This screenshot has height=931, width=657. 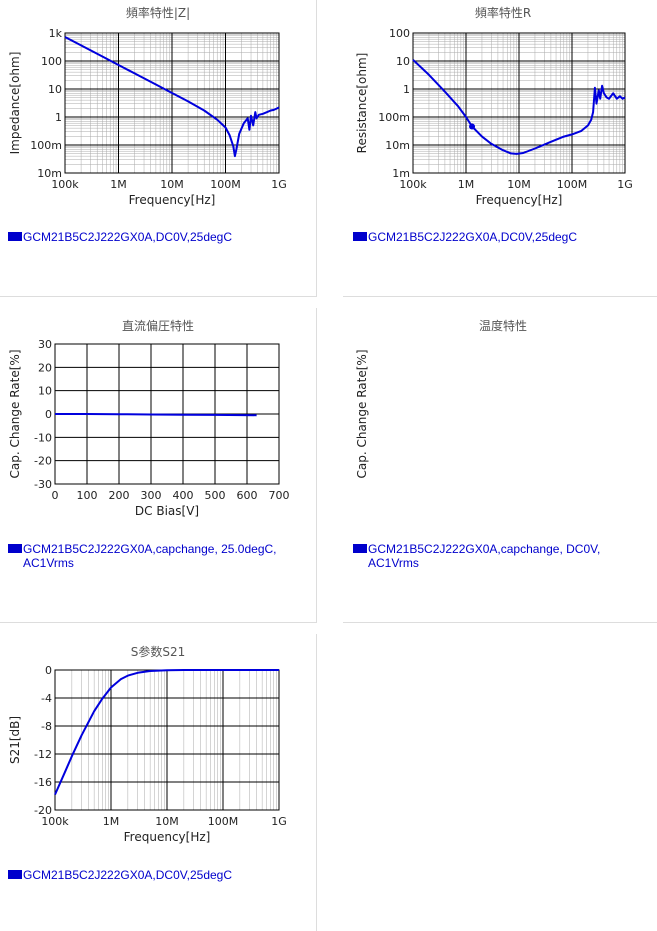 What do you see at coordinates (45, 367) in the screenshot?
I see `y-tick-label: 20` at bounding box center [45, 367].